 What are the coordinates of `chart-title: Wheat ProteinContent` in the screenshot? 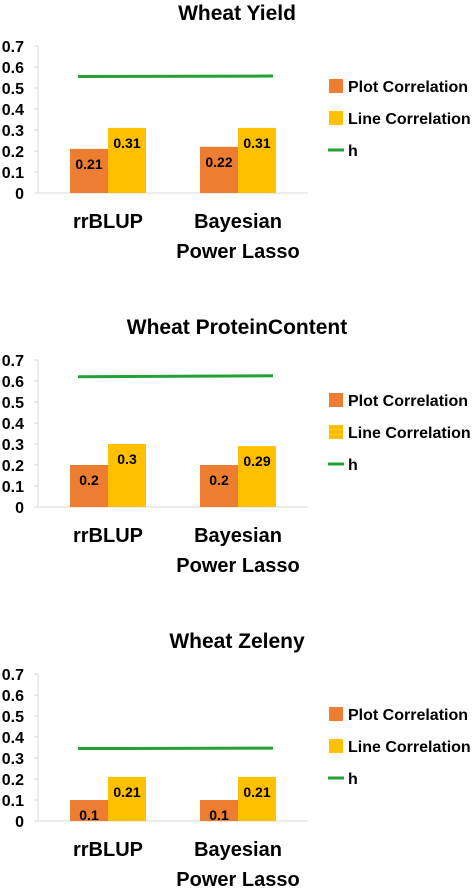 It's located at (237, 327).